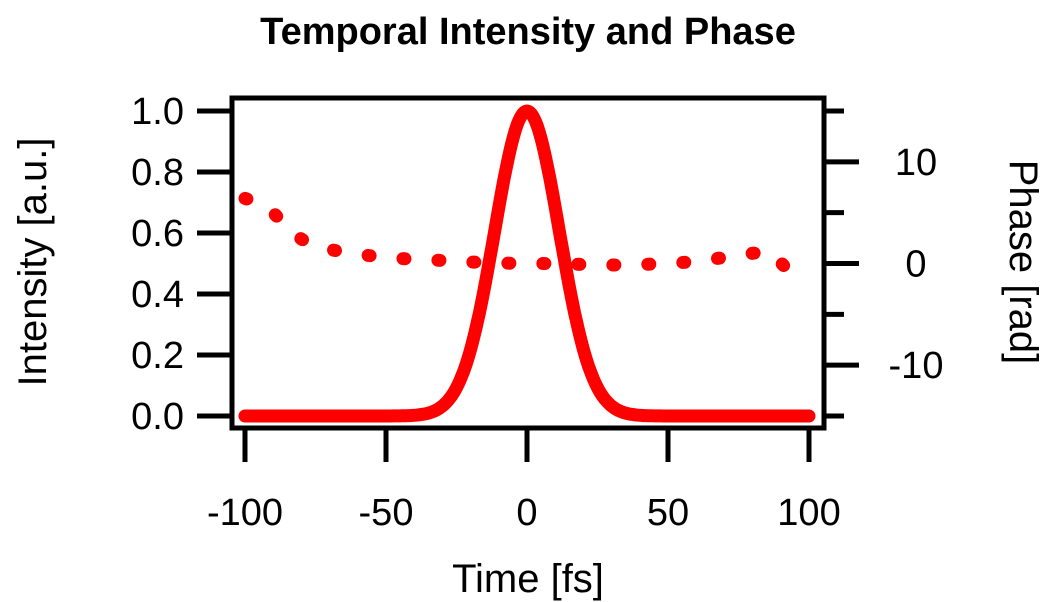 The height and width of the screenshot is (602, 1056). Describe the element at coordinates (157, 356) in the screenshot. I see `y-tick-label: 0.2` at that location.